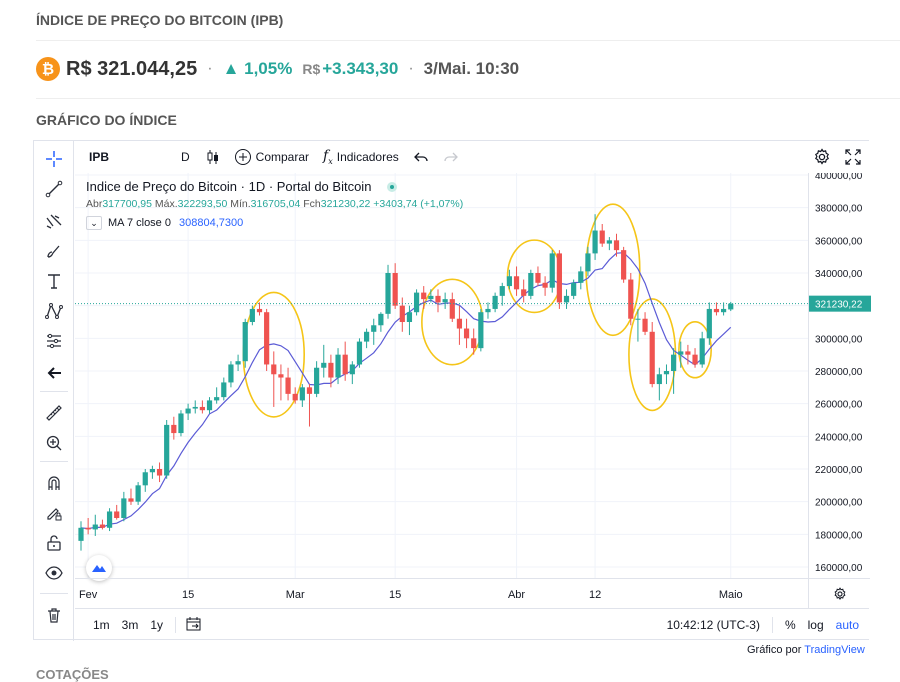  Describe the element at coordinates (790, 625) in the screenshot. I see `percent-toggle: %` at that location.